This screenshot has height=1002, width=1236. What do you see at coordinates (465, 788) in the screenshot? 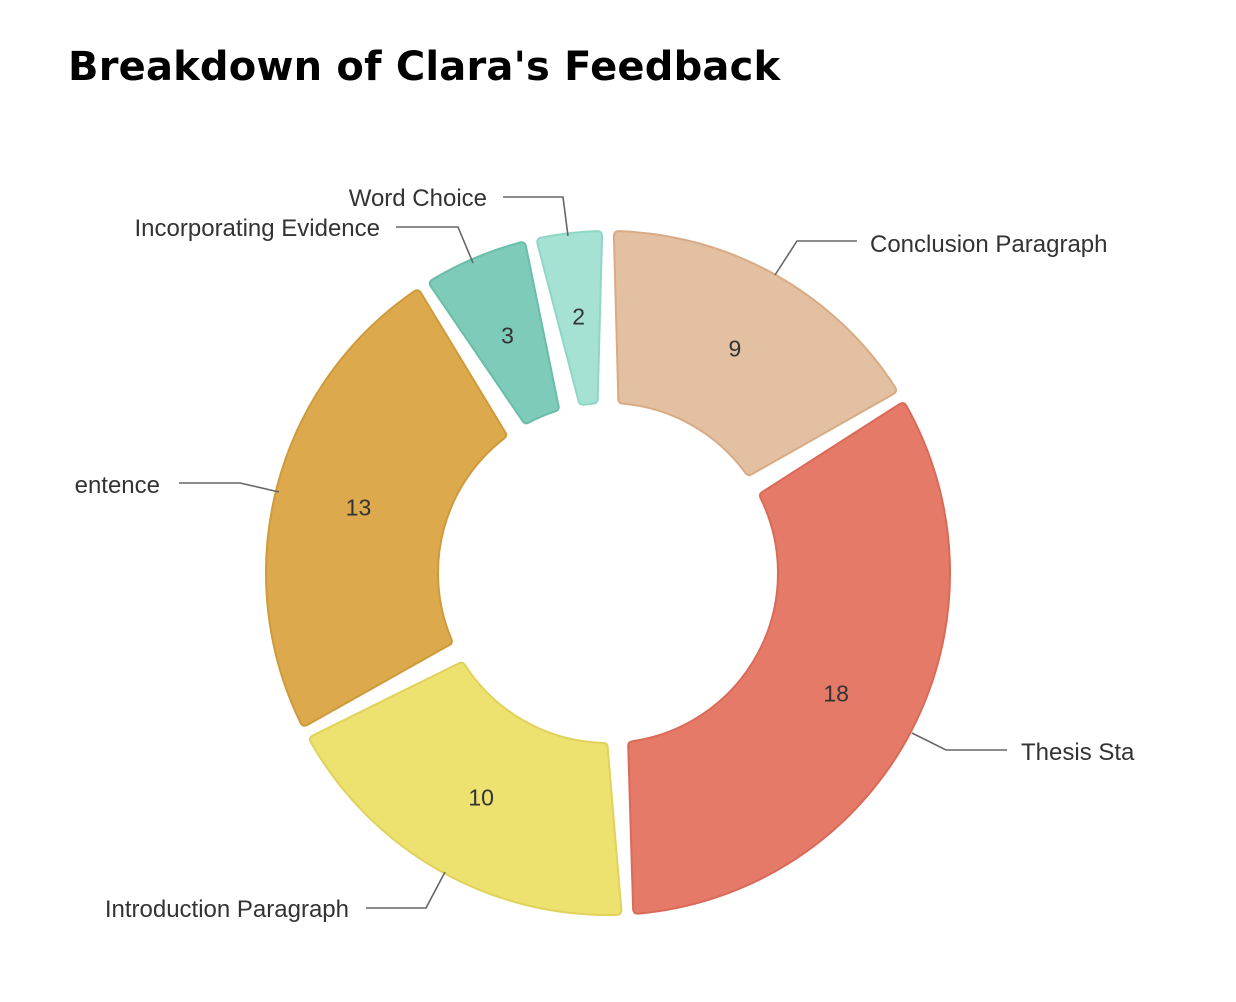
I see `slice-introduction-paragraph` at bounding box center [465, 788].